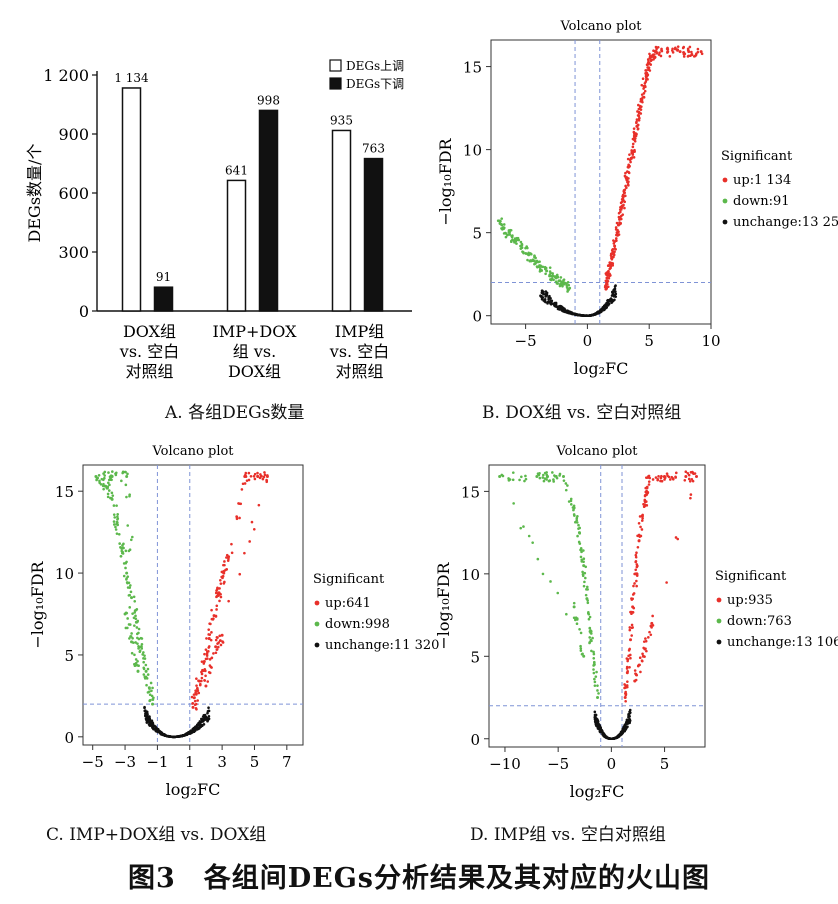 The image size is (838, 904). What do you see at coordinates (751, 576) in the screenshot?
I see `legend-title: Significant` at bounding box center [751, 576].